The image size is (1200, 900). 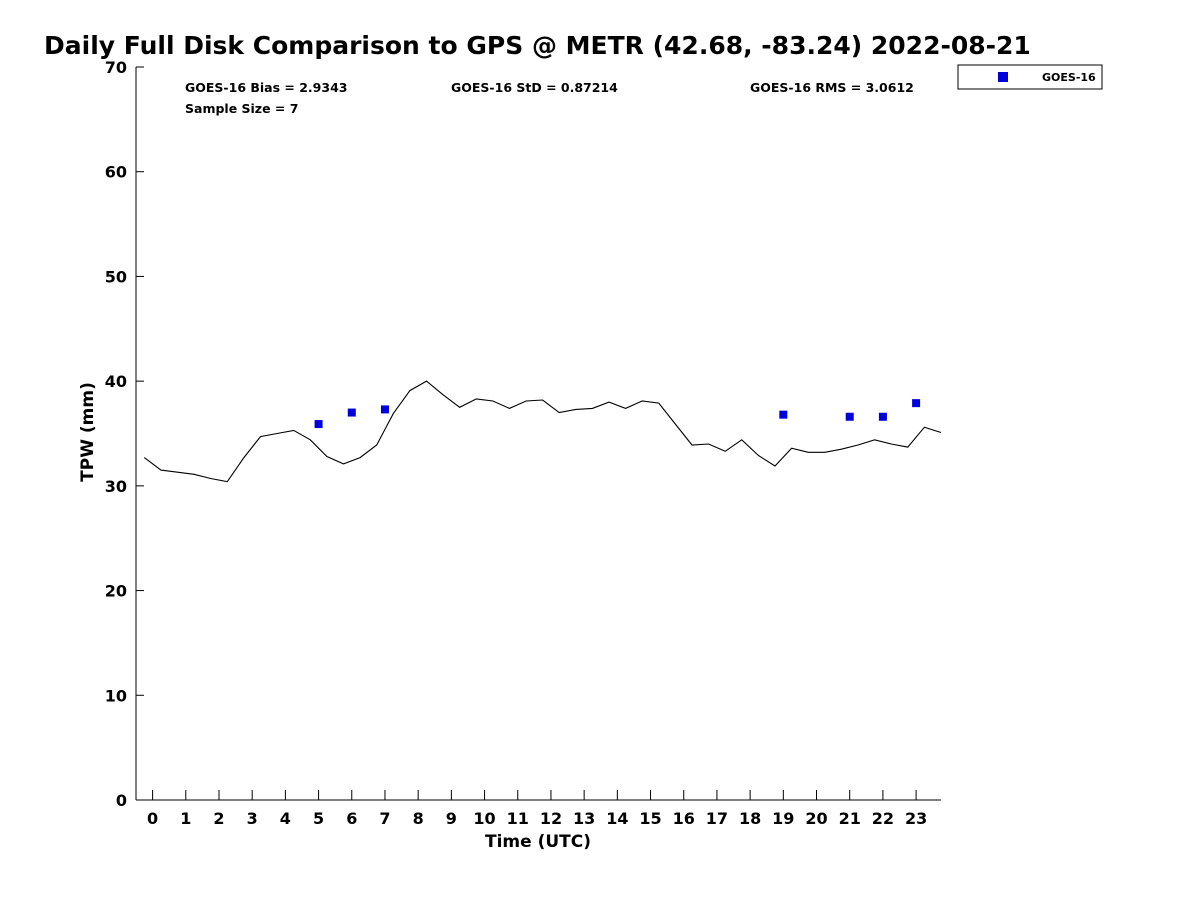 What do you see at coordinates (116, 381) in the screenshot?
I see `y-tick-label: 40` at bounding box center [116, 381].